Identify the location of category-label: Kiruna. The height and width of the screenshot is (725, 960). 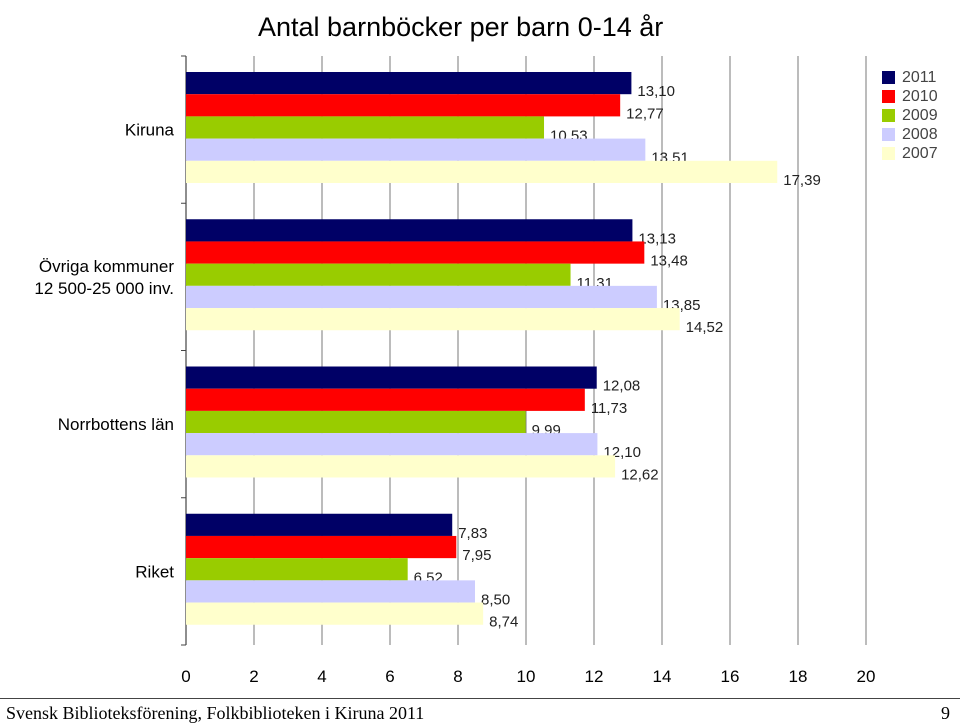
(150, 130).